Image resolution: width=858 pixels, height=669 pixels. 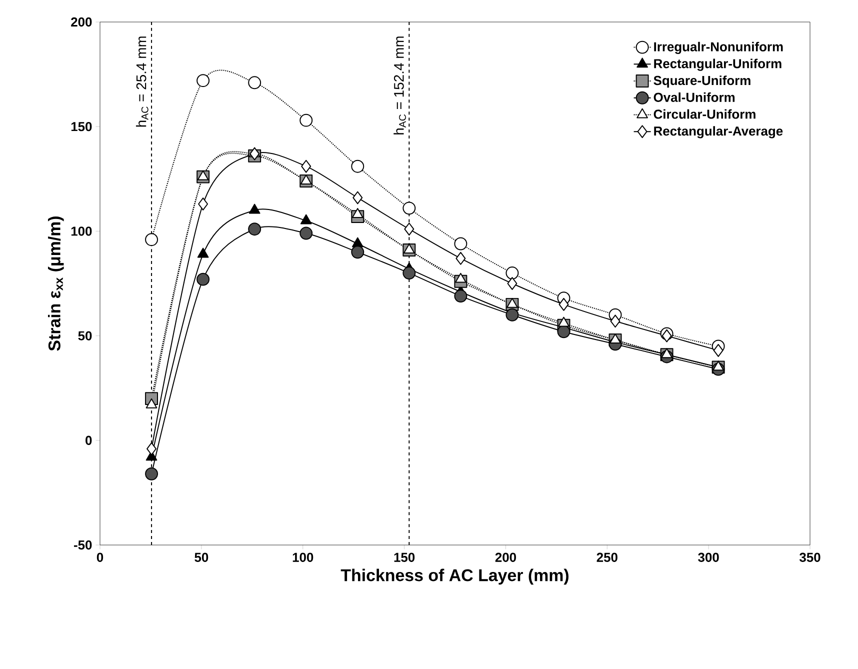 What do you see at coordinates (607, 557) in the screenshot?
I see `x-tick-label: 250` at bounding box center [607, 557].